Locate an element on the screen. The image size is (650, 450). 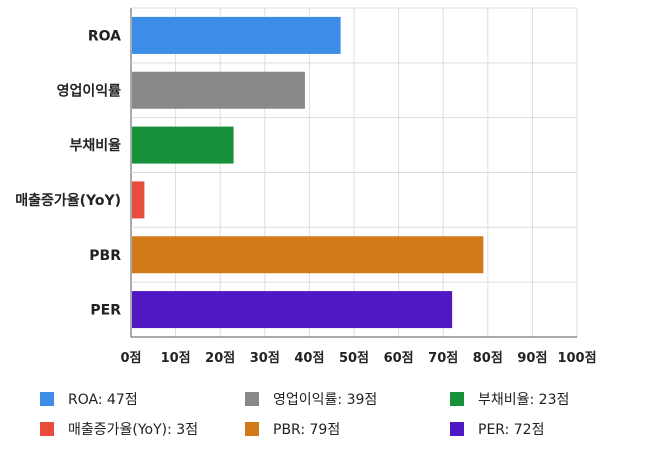
legend-label: 영업이익률: 39점 is located at coordinates (325, 400).